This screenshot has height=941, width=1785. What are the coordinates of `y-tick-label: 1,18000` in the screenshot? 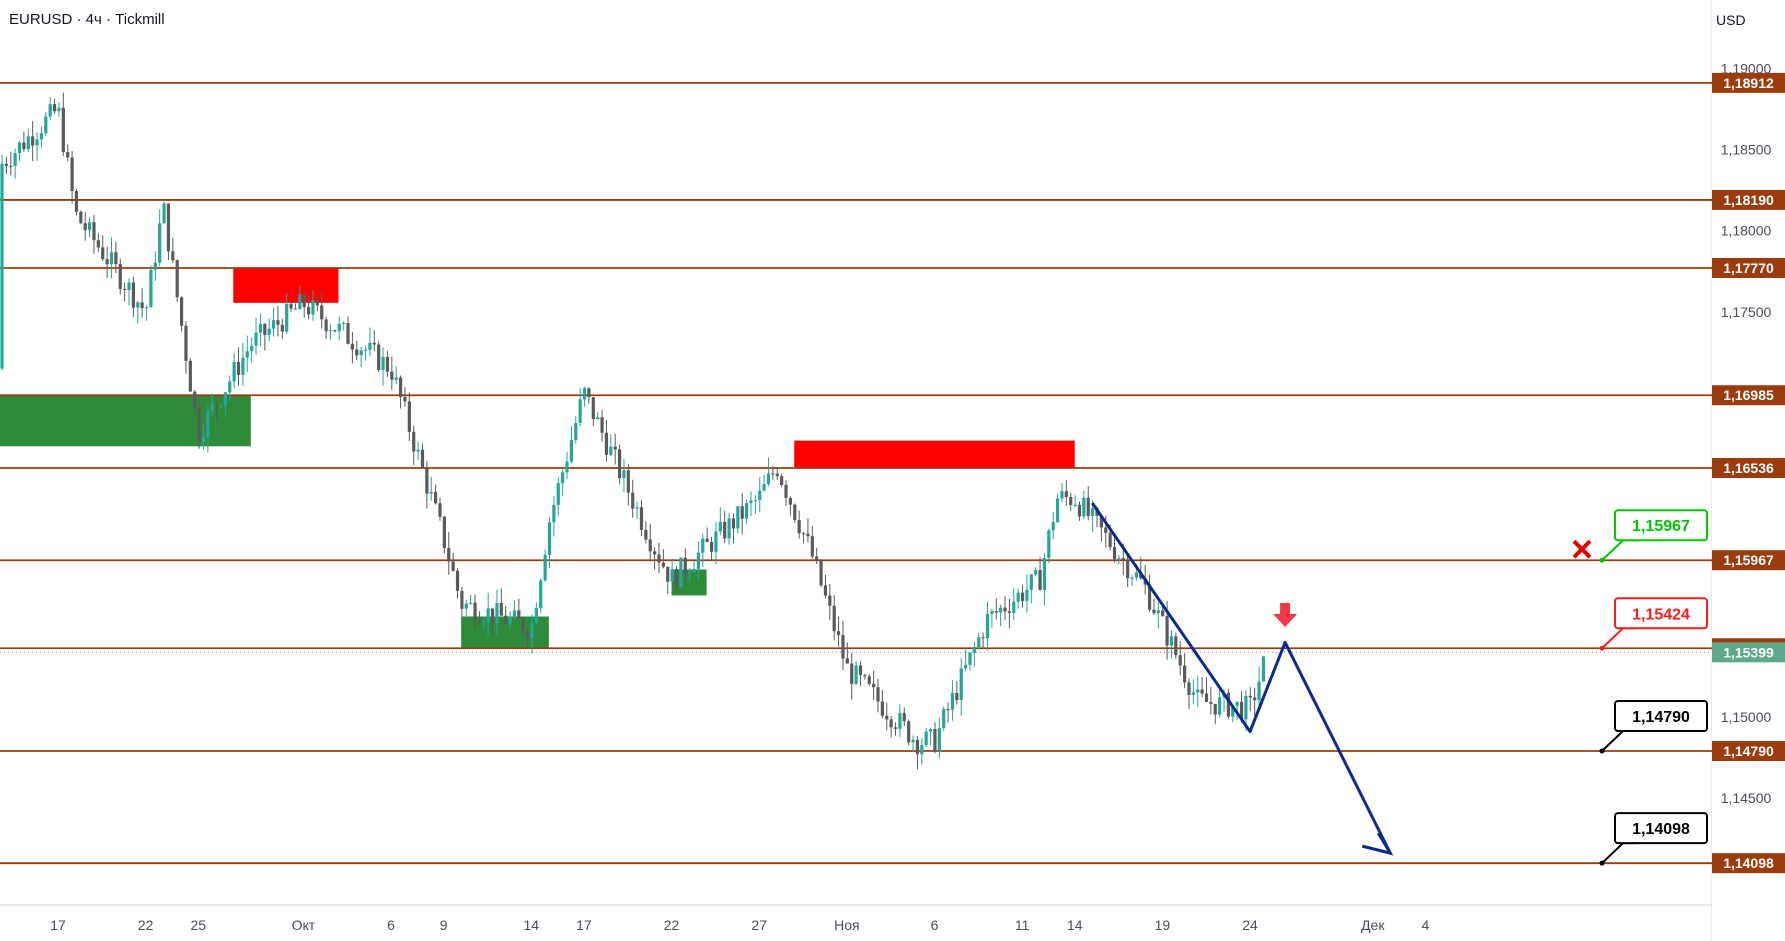 It's located at (1746, 231).